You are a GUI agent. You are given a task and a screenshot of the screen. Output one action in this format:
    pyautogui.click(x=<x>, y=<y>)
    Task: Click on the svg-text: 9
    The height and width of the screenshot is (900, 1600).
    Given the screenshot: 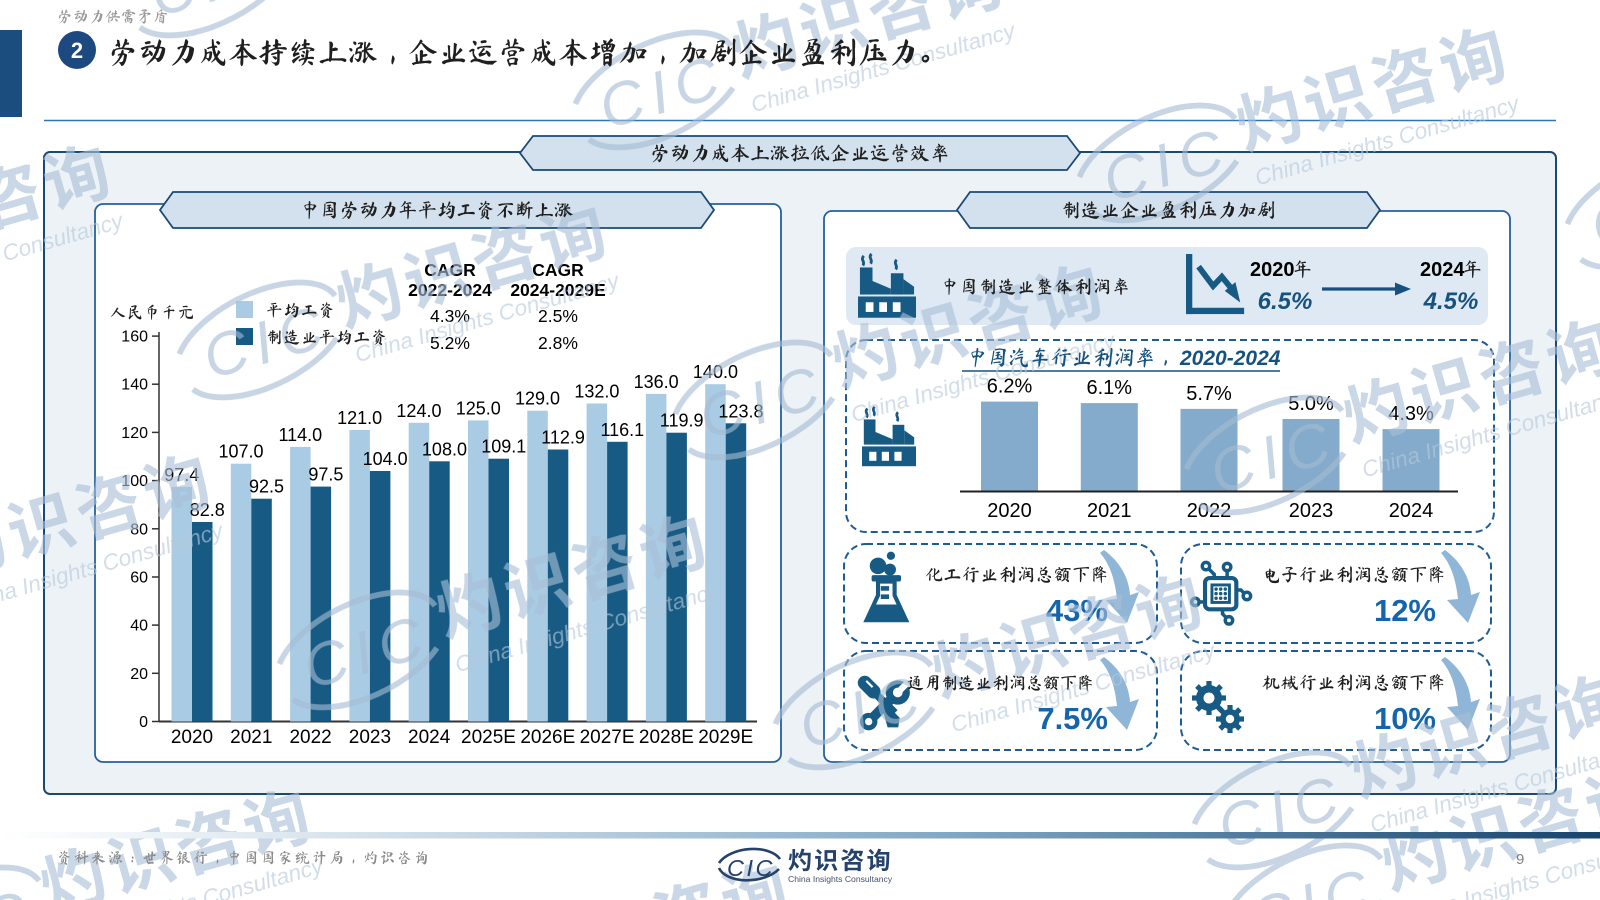 What is the action you would take?
    pyautogui.click(x=1520, y=859)
    